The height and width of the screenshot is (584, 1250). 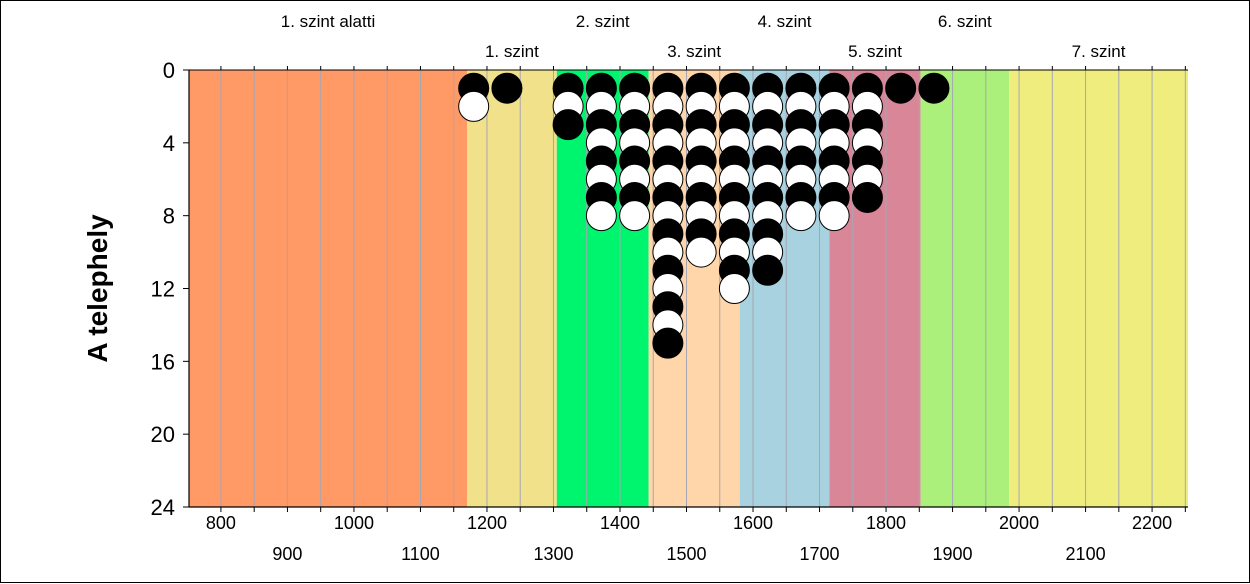 What do you see at coordinates (603, 21) in the screenshot?
I see `band-label: 2. szint` at bounding box center [603, 21].